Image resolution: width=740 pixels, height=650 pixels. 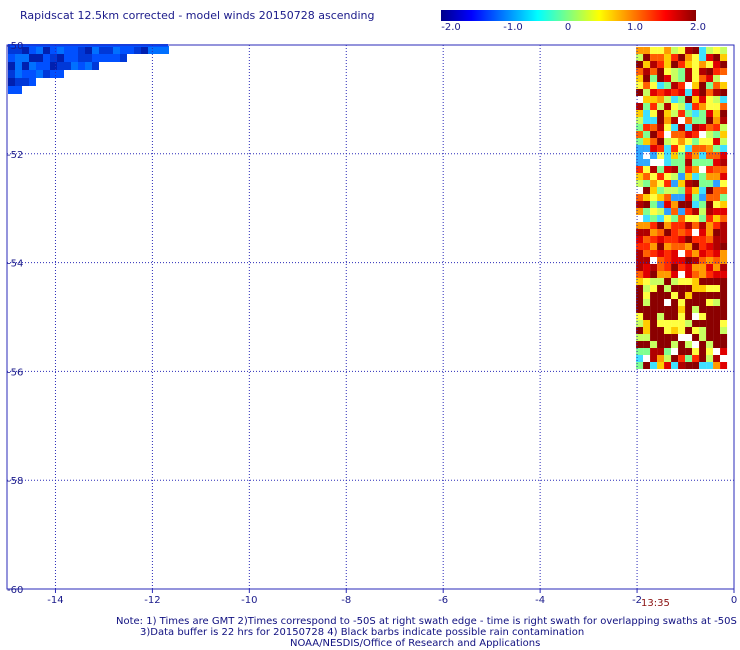 What do you see at coordinates (15, 46) in the screenshot?
I see `y-tick-label: -50` at bounding box center [15, 46].